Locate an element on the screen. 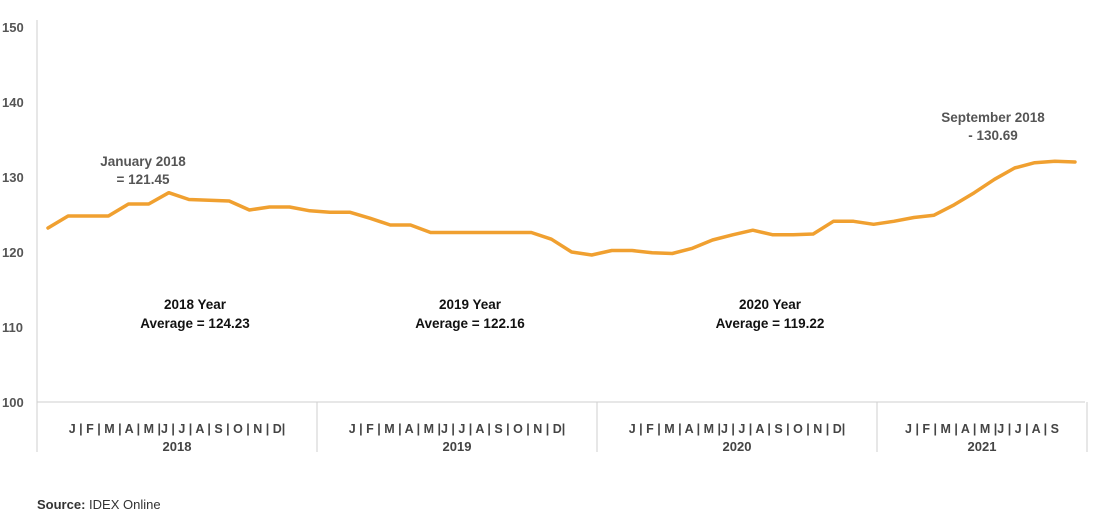 The image size is (1095, 529). annotation-value: - 130.69 is located at coordinates (993, 135).